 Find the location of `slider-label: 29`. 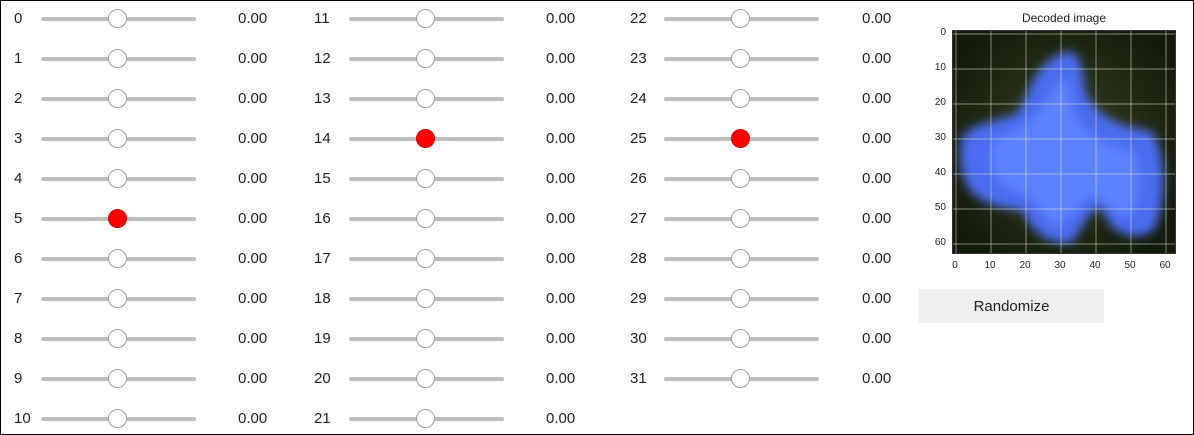

slider-label: 29 is located at coordinates (638, 298).